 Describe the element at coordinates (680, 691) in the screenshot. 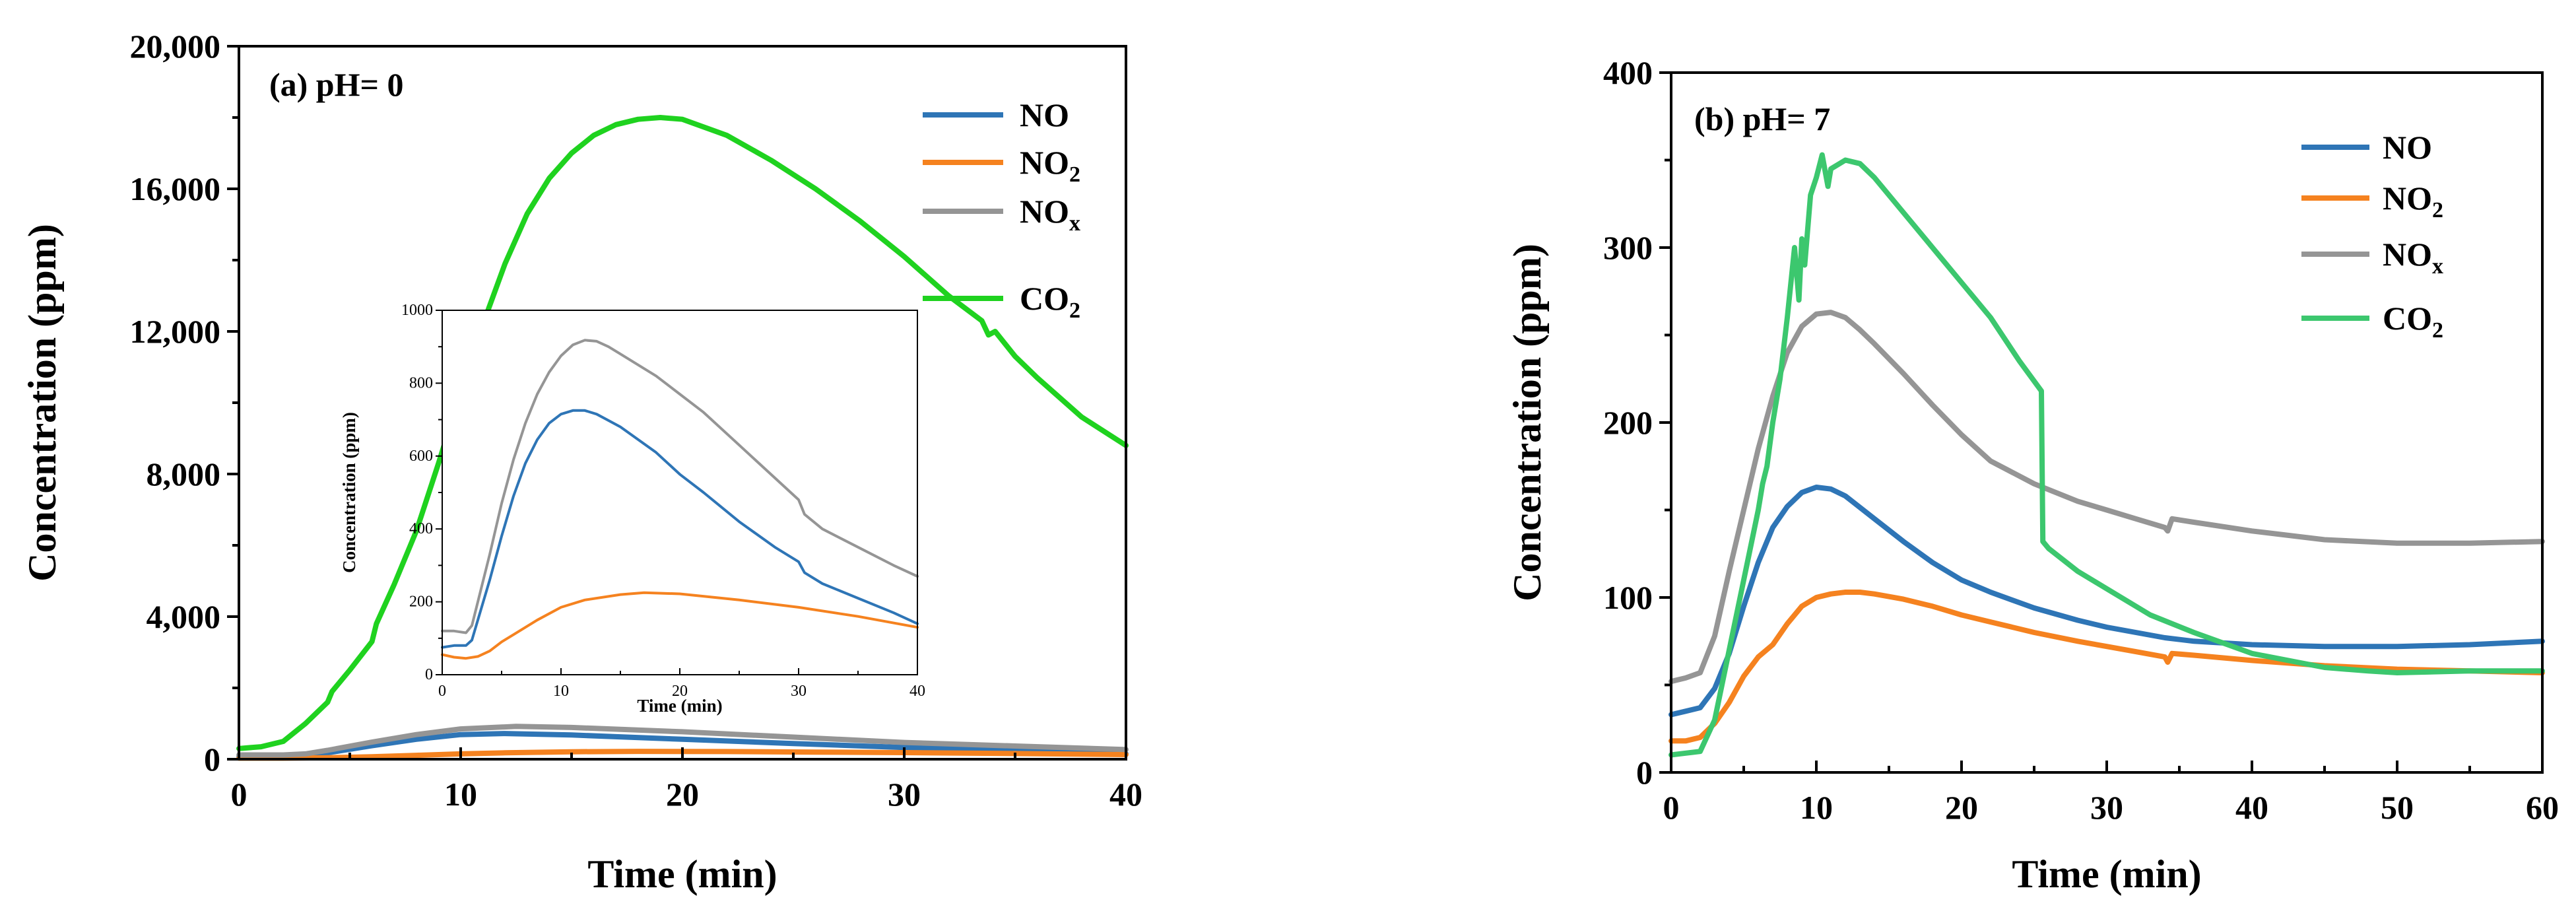

I see `panel-a-inset-x-tick-label: 20` at that location.